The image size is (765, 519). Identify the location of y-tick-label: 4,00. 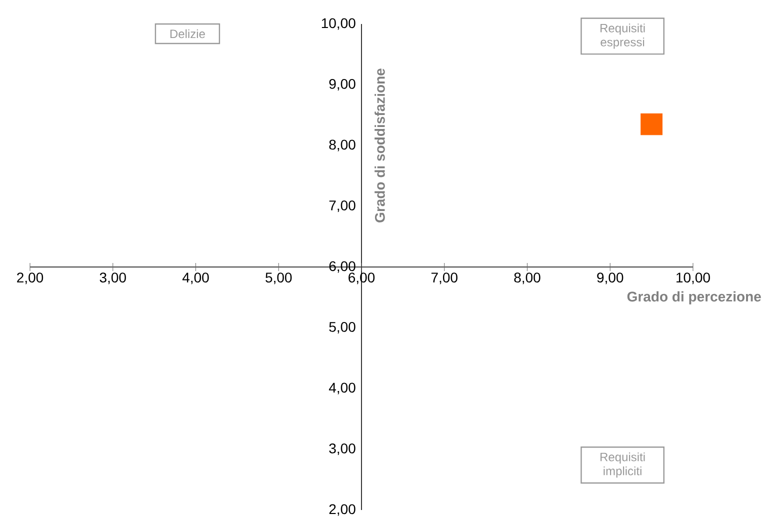
(342, 388).